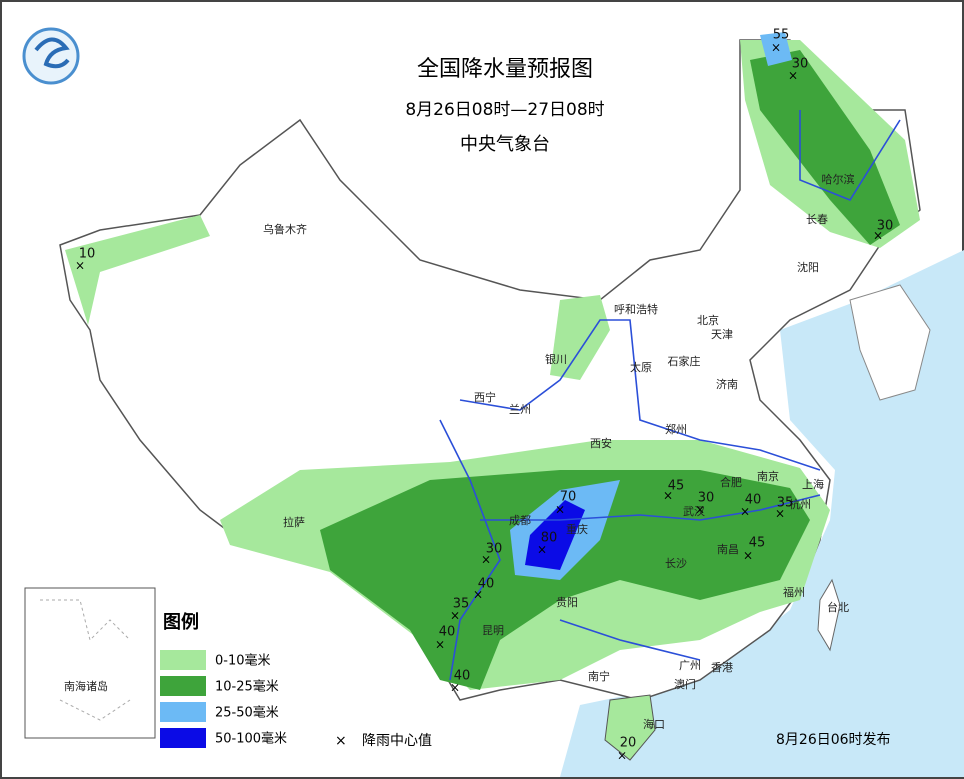 This screenshot has width=964, height=779. Describe the element at coordinates (833, 740) in the screenshot. I see `issued-note: 8月26日06时发布` at that location.